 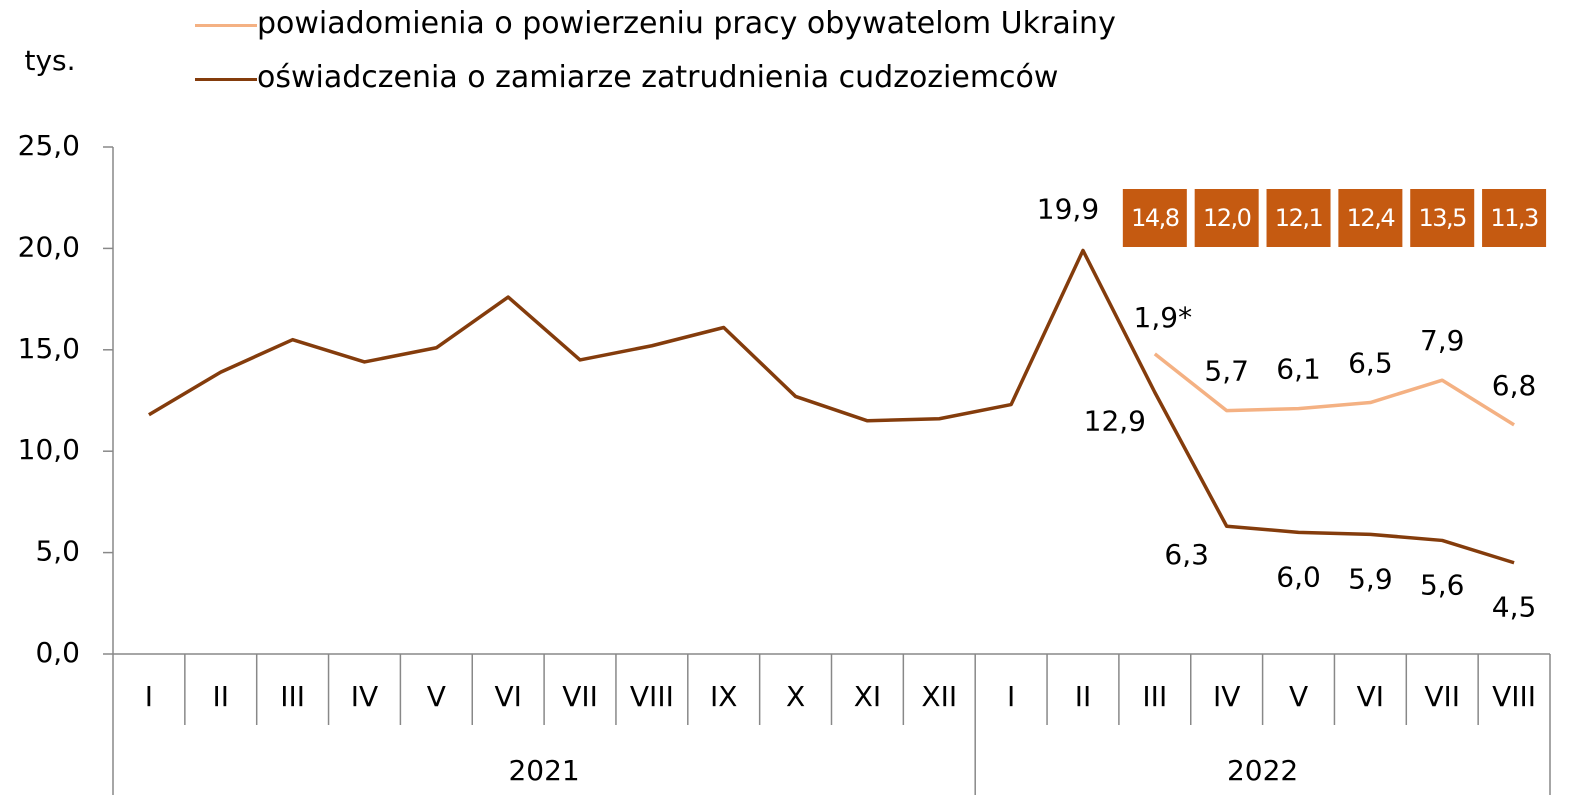 I want to click on value-label: 14,8, so click(x=1155, y=218).